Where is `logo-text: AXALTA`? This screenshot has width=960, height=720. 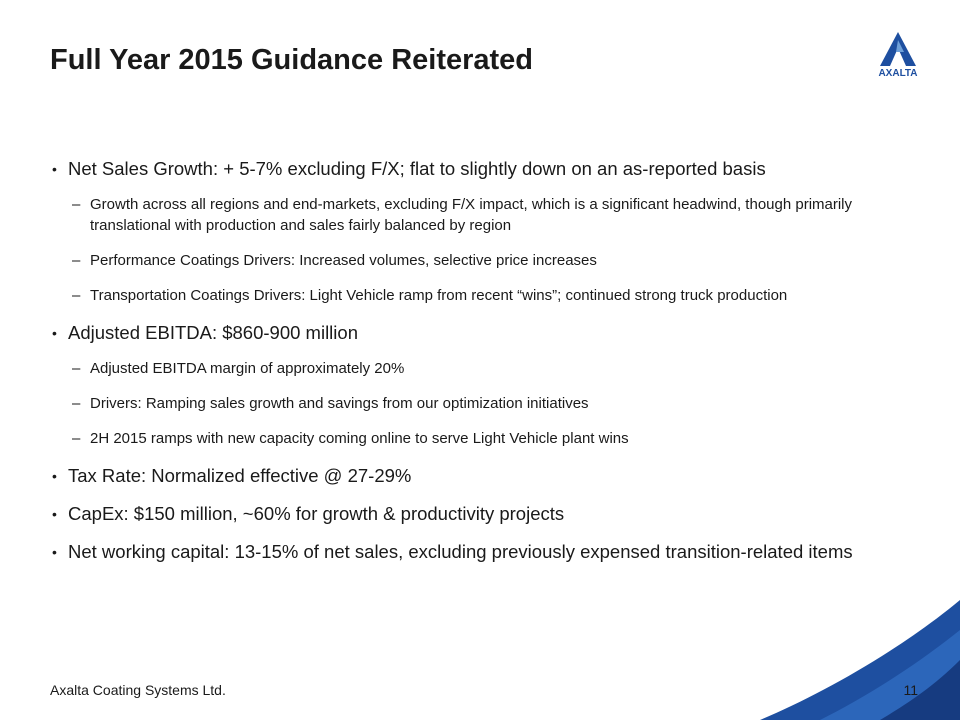
logo-text: AXALTA is located at coordinates (897, 73).